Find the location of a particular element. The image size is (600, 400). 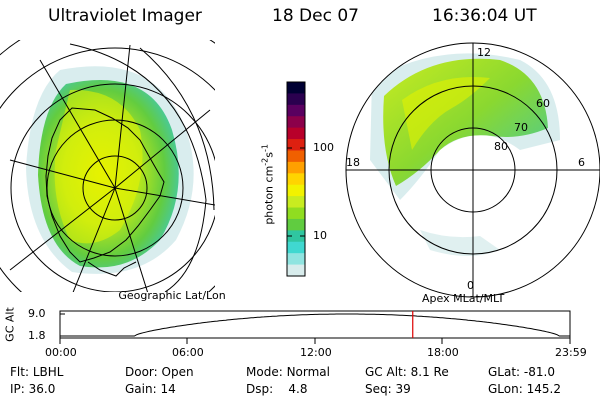

altitude-xtick: 23:59 is located at coordinates (571, 352).